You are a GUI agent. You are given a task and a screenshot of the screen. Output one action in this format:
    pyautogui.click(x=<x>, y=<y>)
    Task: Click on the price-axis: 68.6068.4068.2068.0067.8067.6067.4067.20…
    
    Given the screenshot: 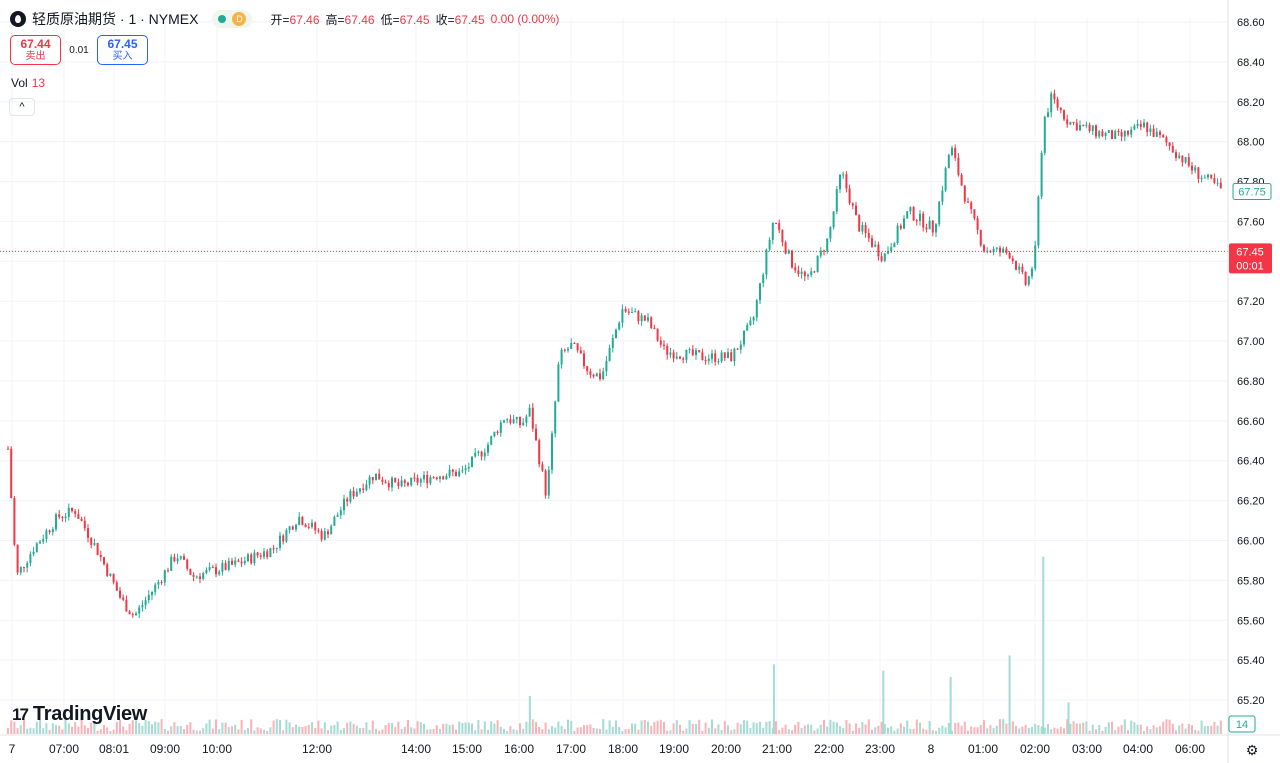 What is the action you would take?
    pyautogui.click(x=1253, y=381)
    